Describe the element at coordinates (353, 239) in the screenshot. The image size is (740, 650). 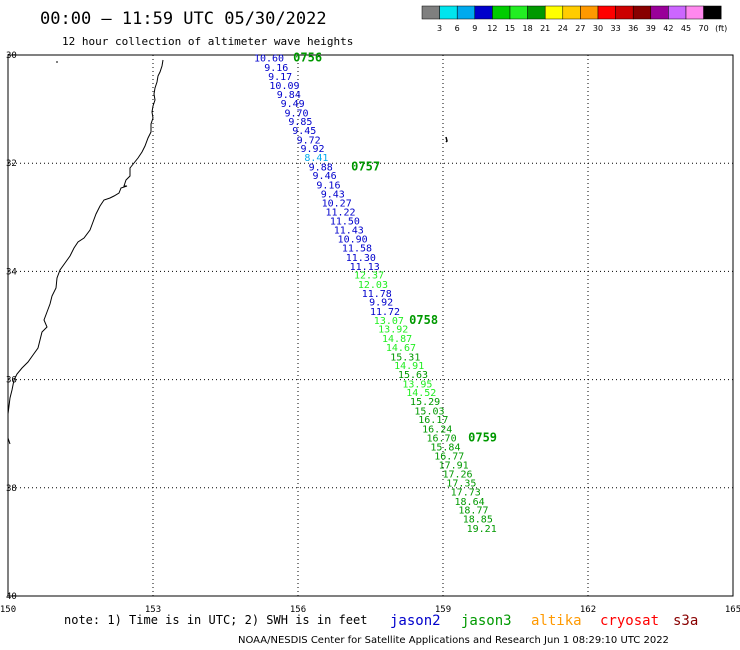
I see `wave-height-value: 10.90` at that location.